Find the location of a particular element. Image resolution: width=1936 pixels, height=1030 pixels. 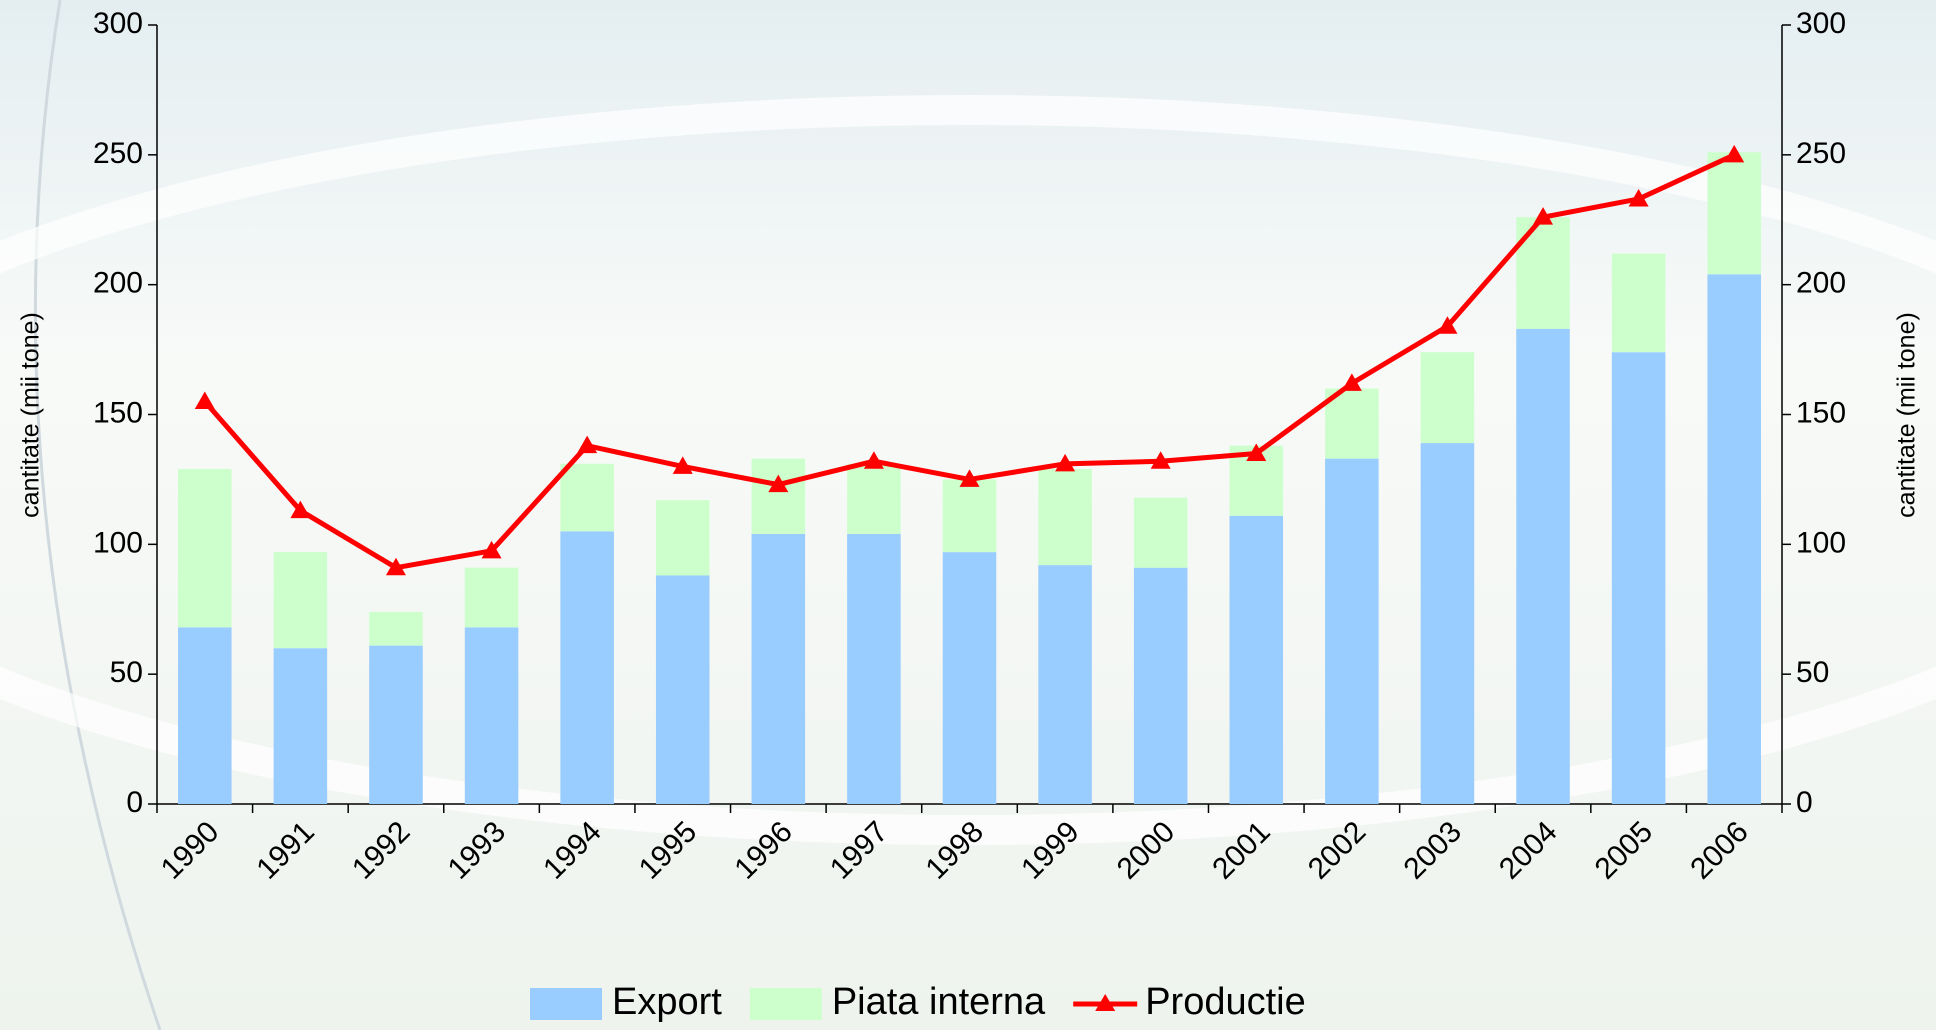

legend-label: Productie is located at coordinates (1225, 1002).